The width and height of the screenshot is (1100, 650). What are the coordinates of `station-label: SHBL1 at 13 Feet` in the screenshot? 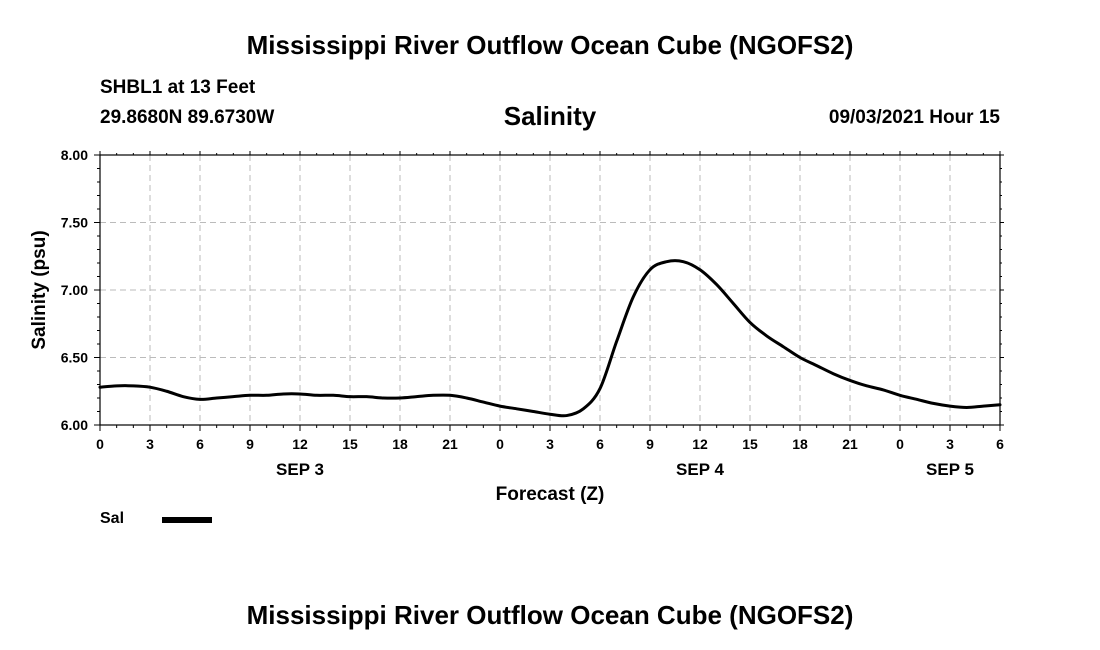 It's located at (178, 87).